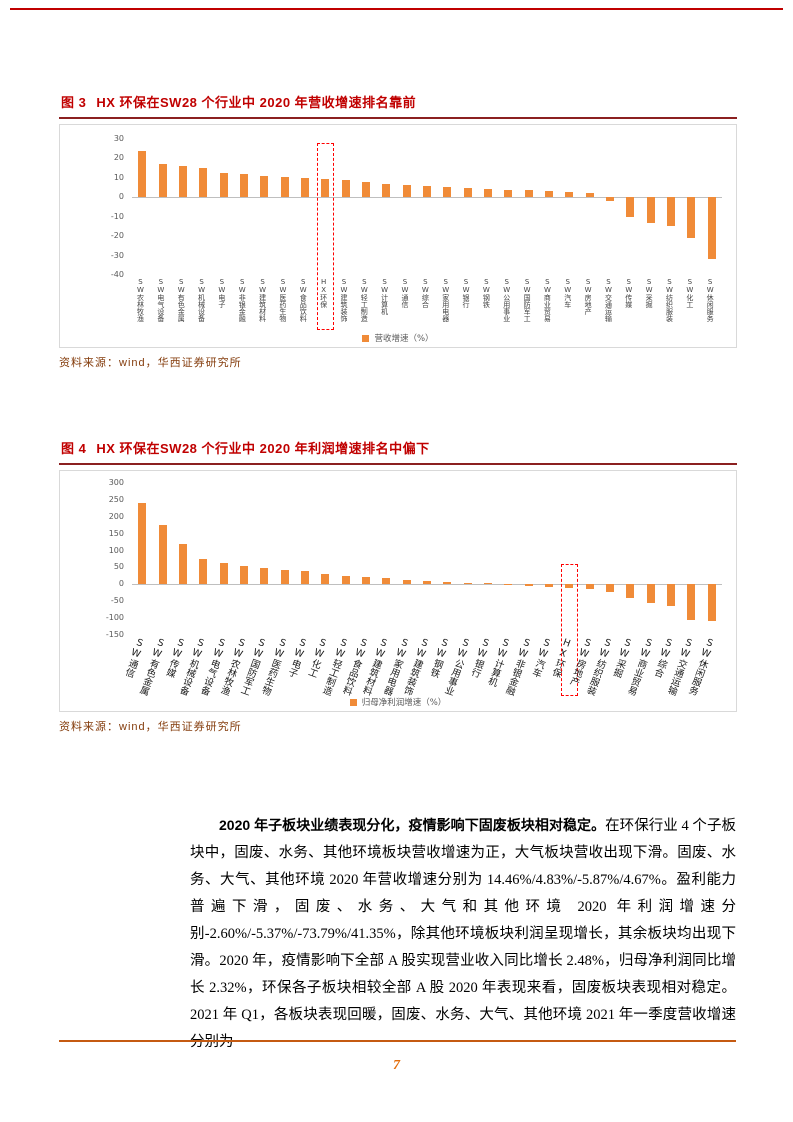 This screenshot has width=793, height=1122. I want to click on x-axis-label: SW银行, so click(466, 293).